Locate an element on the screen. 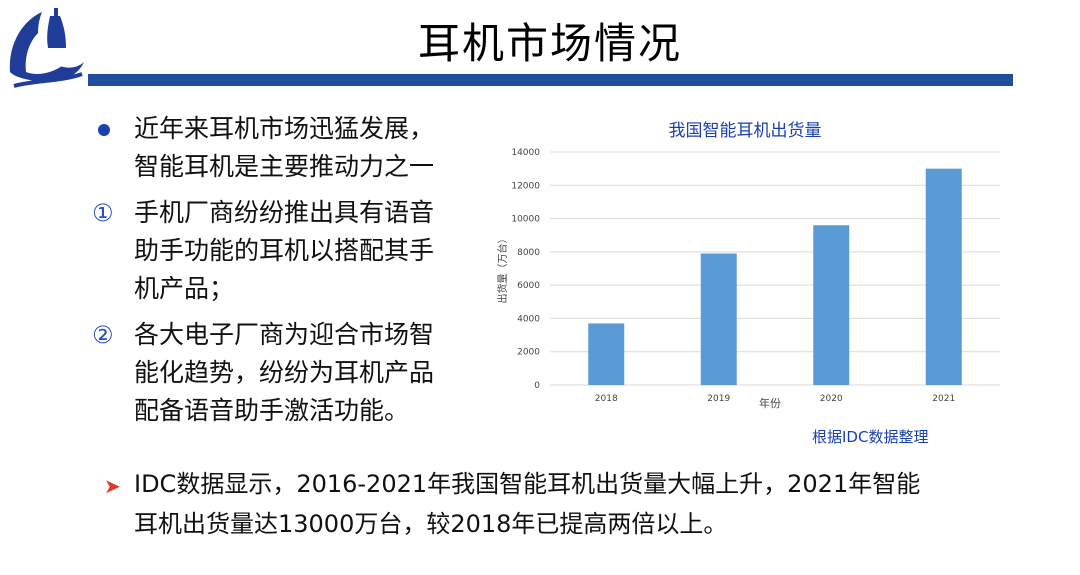 The image size is (1080, 575). page-title: 耳机市场情况 is located at coordinates (549, 43).